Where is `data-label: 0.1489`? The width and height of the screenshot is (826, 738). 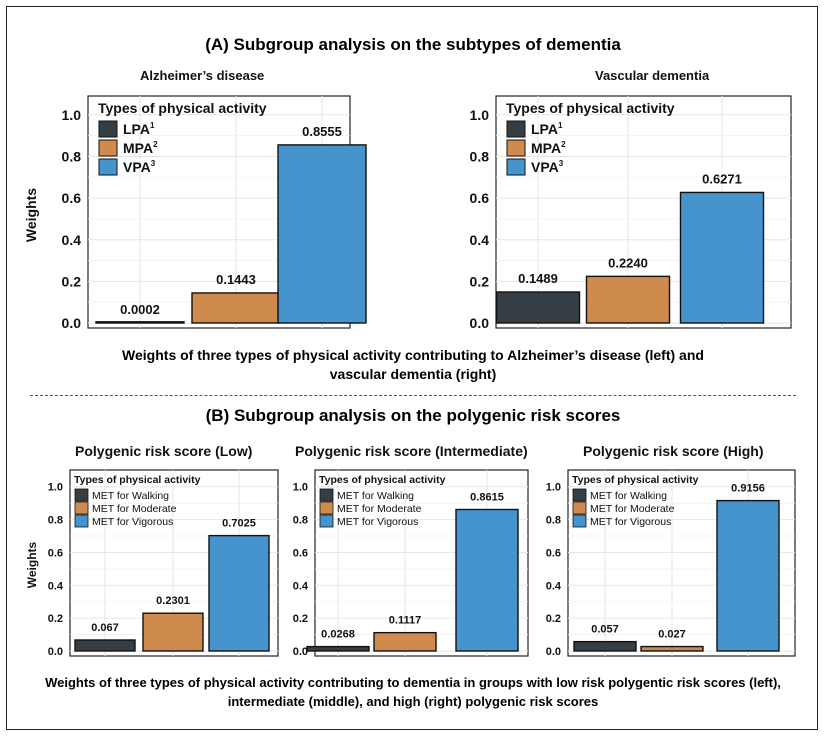
data-label: 0.1489 is located at coordinates (538, 278).